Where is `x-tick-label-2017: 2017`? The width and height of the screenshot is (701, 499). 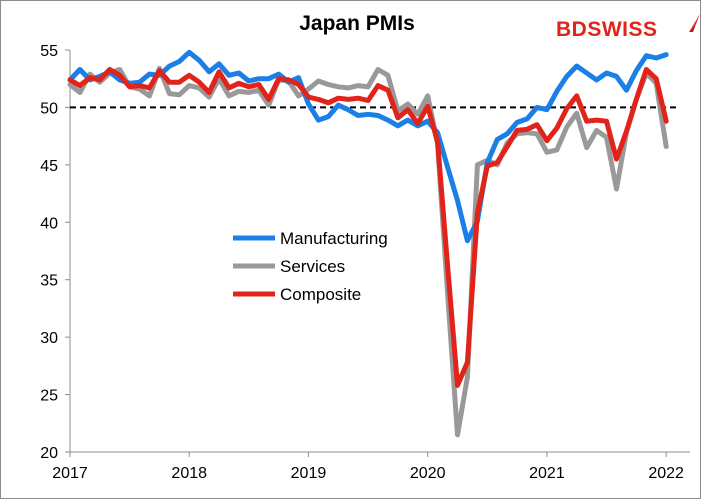
x-tick-label-2017: 2017 is located at coordinates (70, 473).